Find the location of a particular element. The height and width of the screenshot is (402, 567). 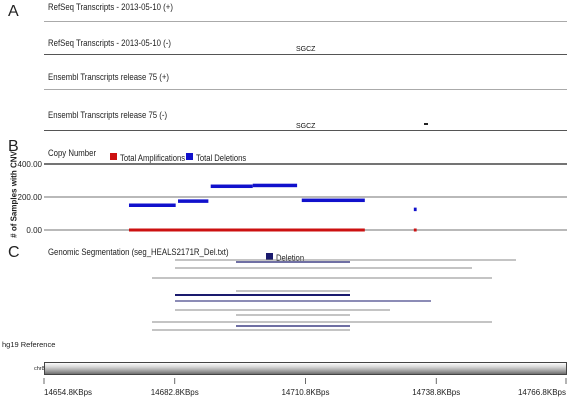

legend-swatch-deletions is located at coordinates (189, 157).